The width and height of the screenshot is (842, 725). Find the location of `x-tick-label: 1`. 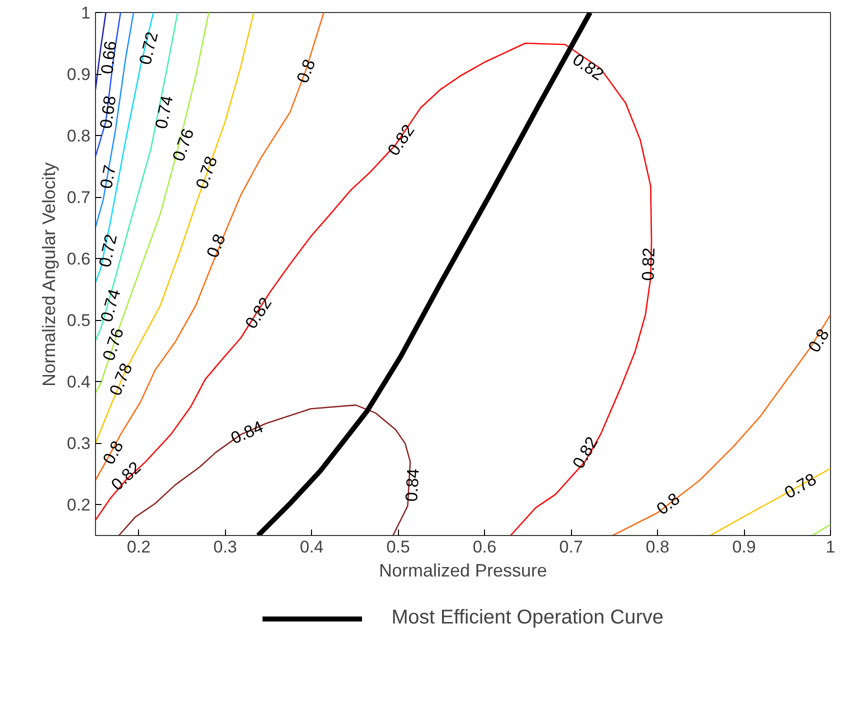

x-tick-label: 1 is located at coordinates (831, 547).